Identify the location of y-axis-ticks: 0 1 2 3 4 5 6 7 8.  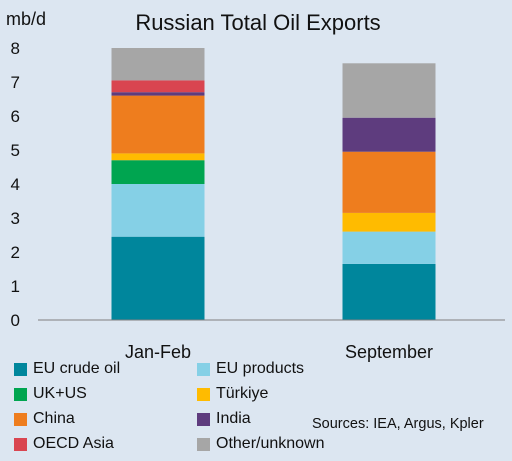
(15, 184).